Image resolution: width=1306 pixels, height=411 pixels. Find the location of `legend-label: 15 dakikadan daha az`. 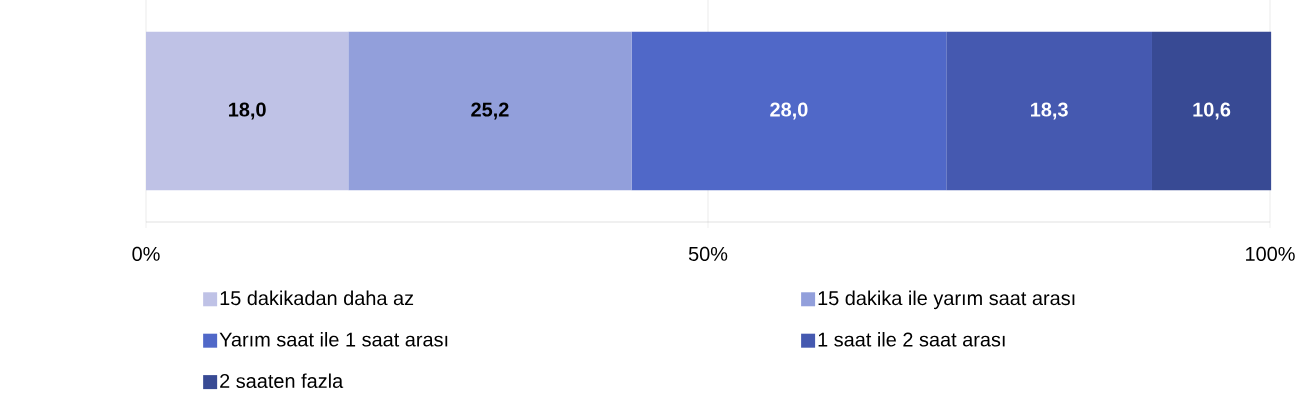

legend-label: 15 dakikadan daha az is located at coordinates (317, 298).